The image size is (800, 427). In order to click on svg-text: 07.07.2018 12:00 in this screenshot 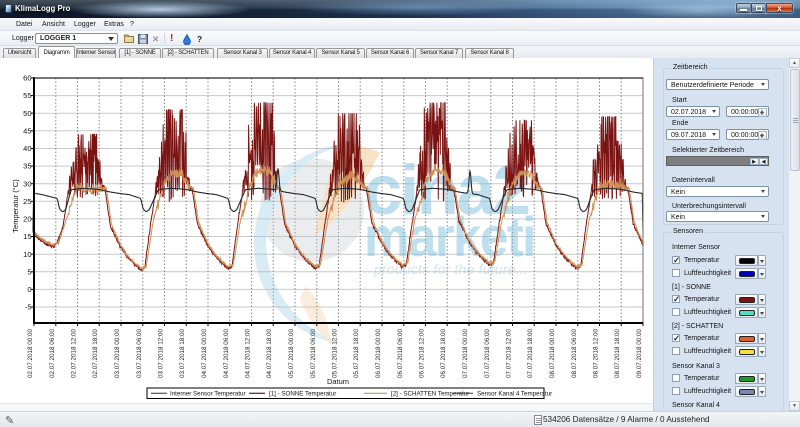, I will do `click(509, 354)`.